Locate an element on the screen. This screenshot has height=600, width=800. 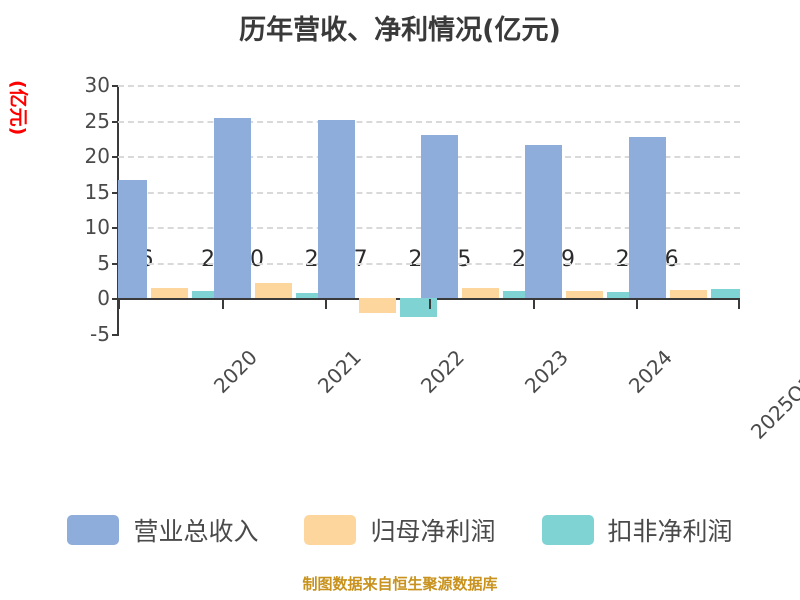
bar-2024-series3 is located at coordinates (625, 295).